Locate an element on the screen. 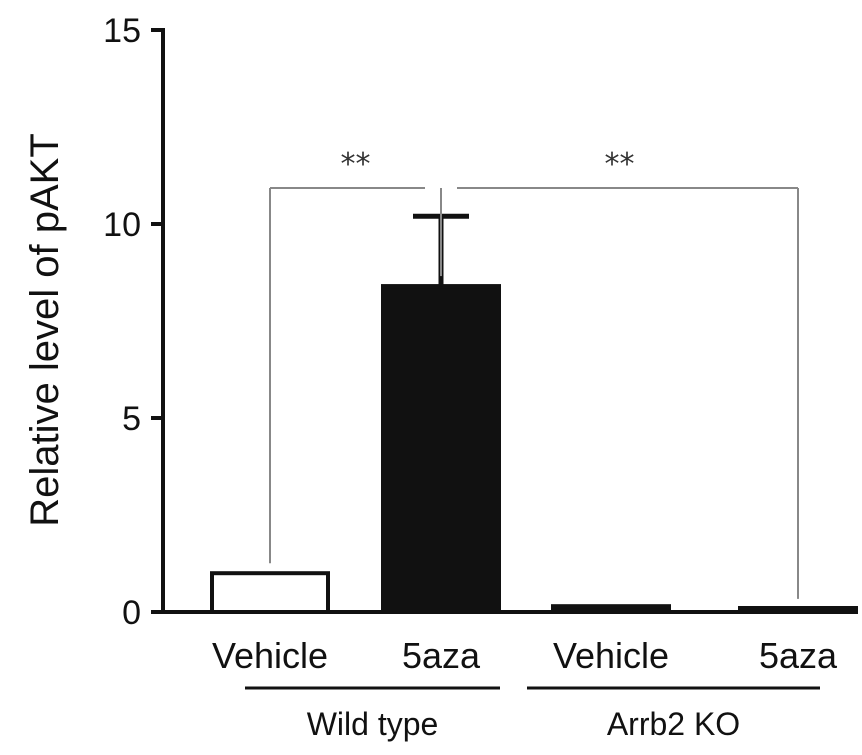  y-tick-label: 0 is located at coordinates (131, 613).